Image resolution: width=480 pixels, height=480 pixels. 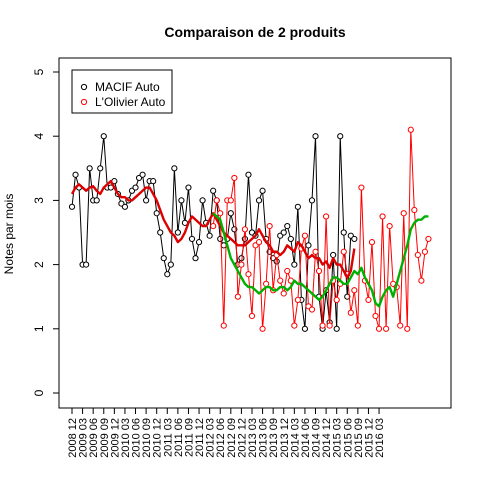 I want to click on x-tick-label: 2012 03, so click(x=211, y=438).